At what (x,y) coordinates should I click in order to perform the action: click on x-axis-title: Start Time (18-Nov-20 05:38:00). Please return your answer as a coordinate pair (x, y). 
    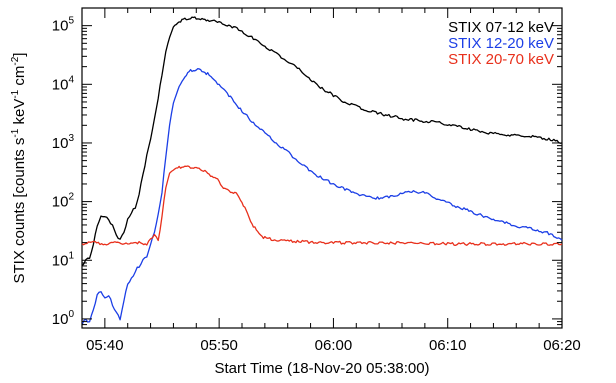
    Looking at the image, I should click on (321, 368).